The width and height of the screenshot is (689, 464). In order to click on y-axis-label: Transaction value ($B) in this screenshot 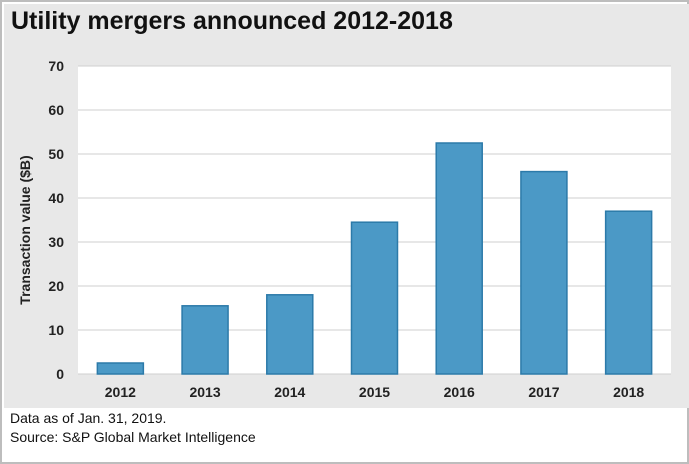, I will do `click(25, 229)`.